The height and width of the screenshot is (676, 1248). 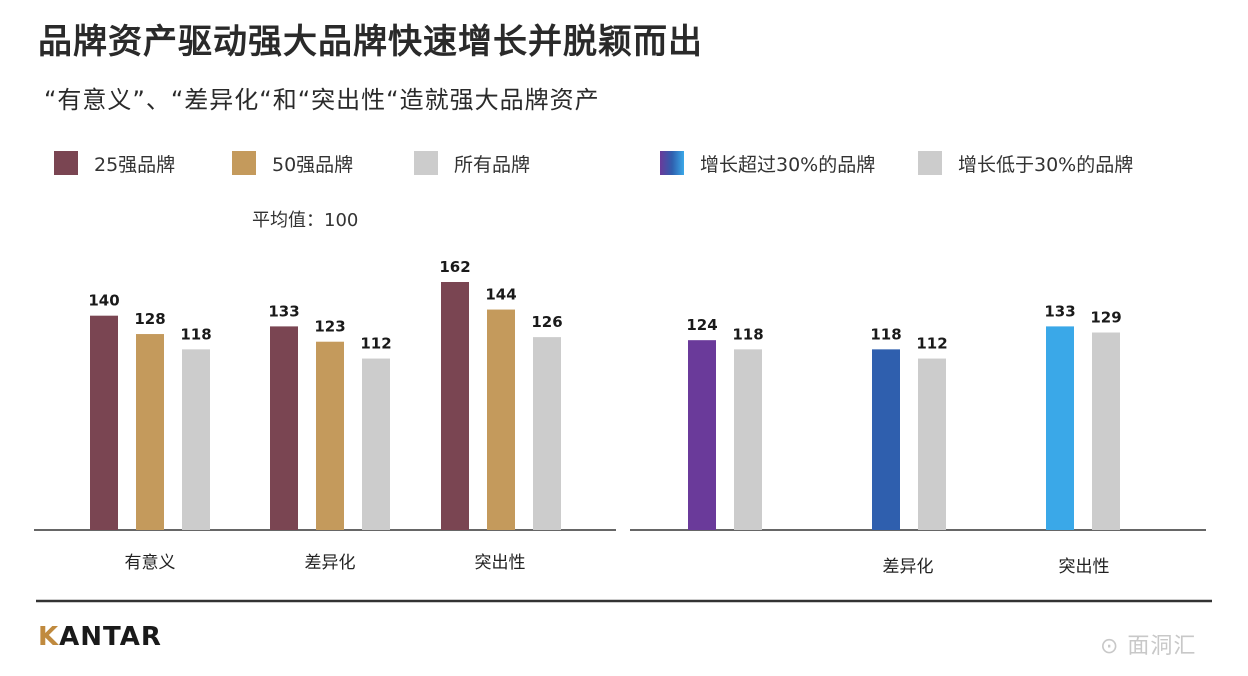 I want to click on legend-swatch-all-brands, so click(x=426, y=163).